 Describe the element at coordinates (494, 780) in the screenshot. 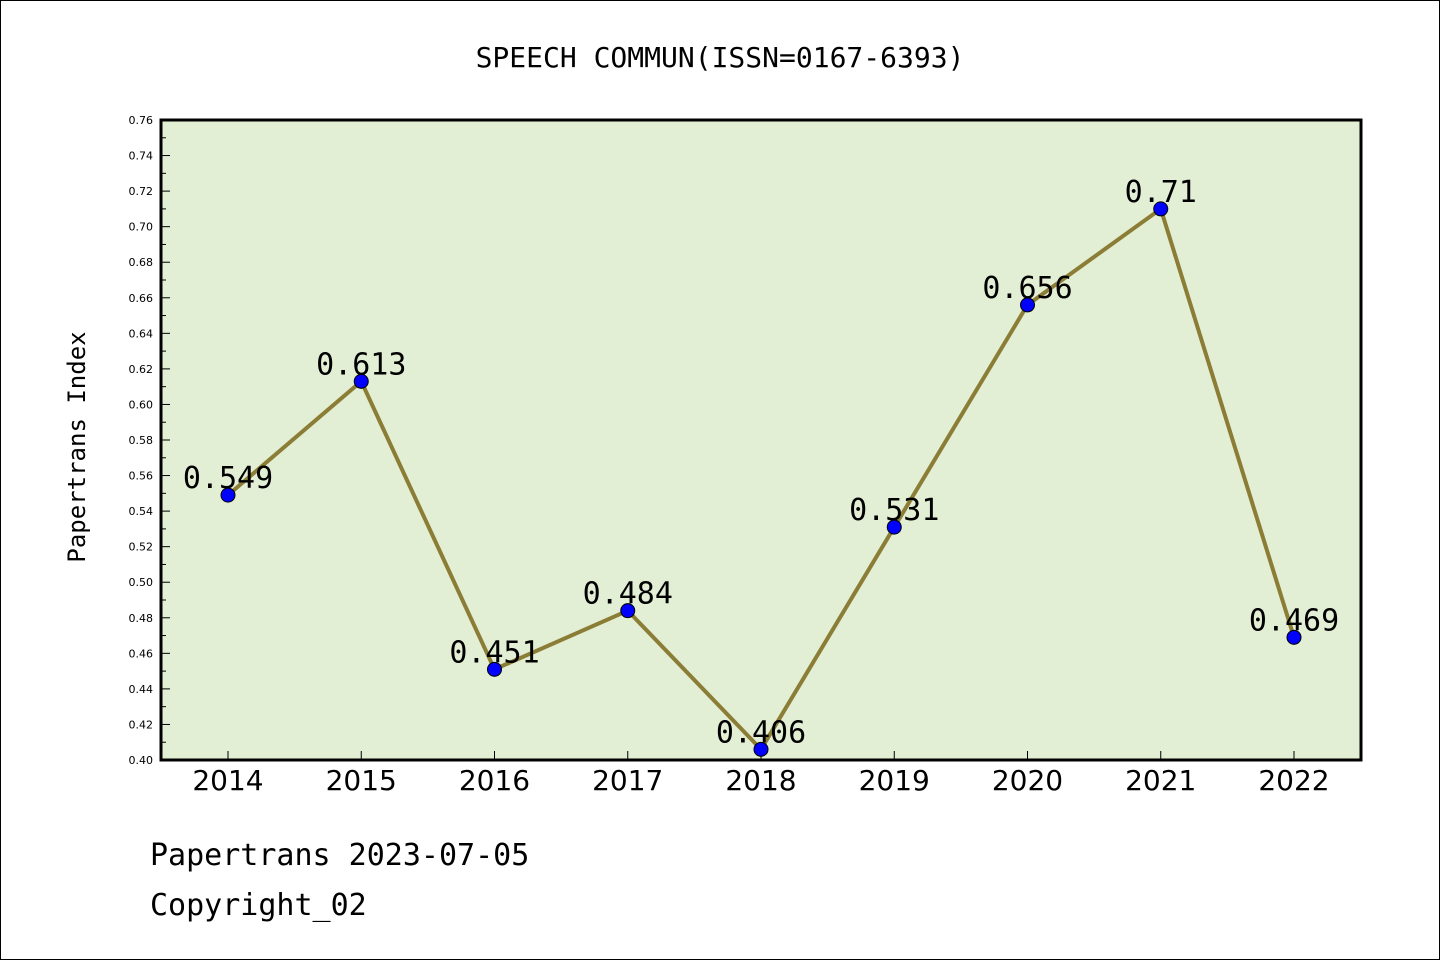

I see `x-tick-label: 2016` at that location.